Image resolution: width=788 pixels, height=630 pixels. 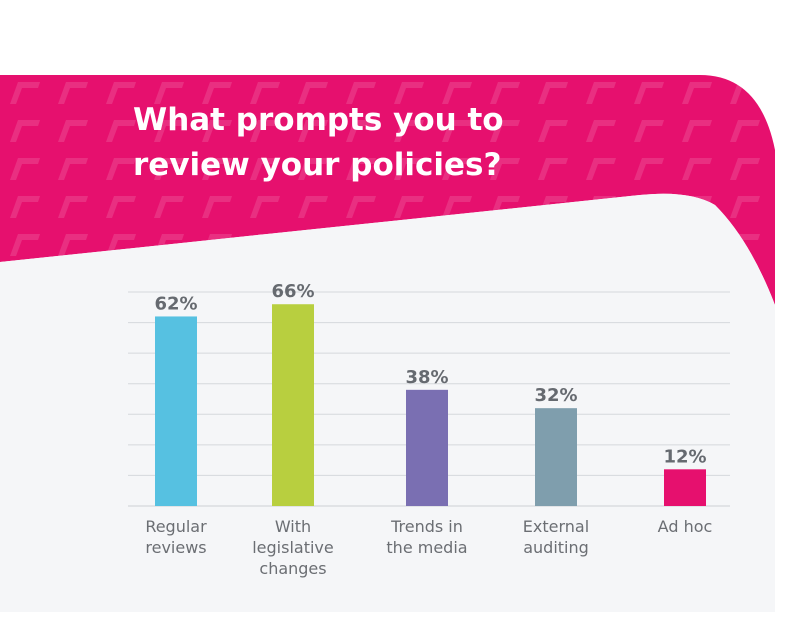 I want to click on category-label-line: External, so click(x=556, y=526).